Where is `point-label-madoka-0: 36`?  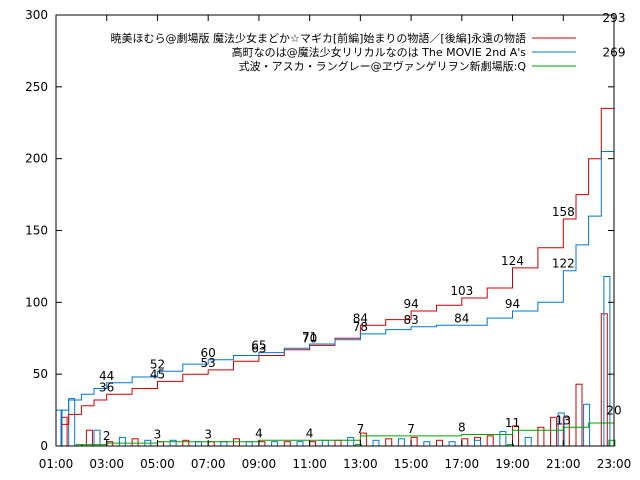
point-label-madoka-0: 36 is located at coordinates (106, 387).